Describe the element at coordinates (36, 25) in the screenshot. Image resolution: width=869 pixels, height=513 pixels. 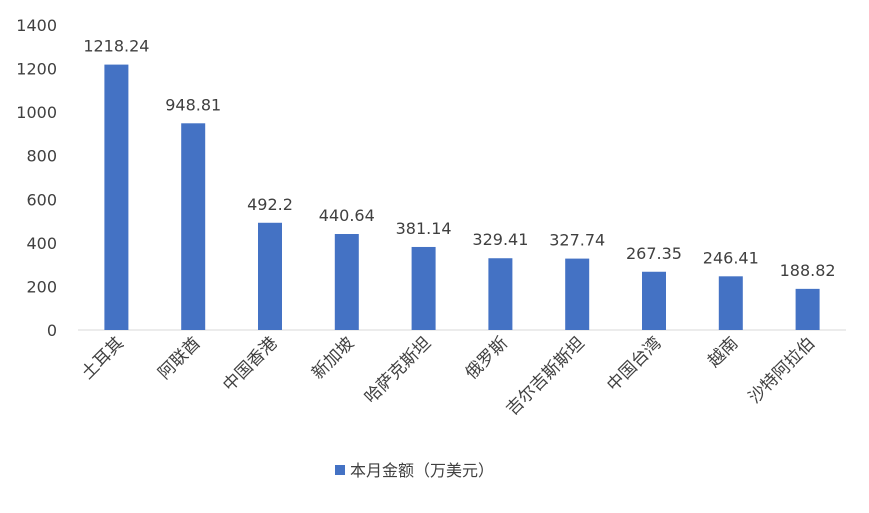
I see `y-tick-label: 1400` at that location.